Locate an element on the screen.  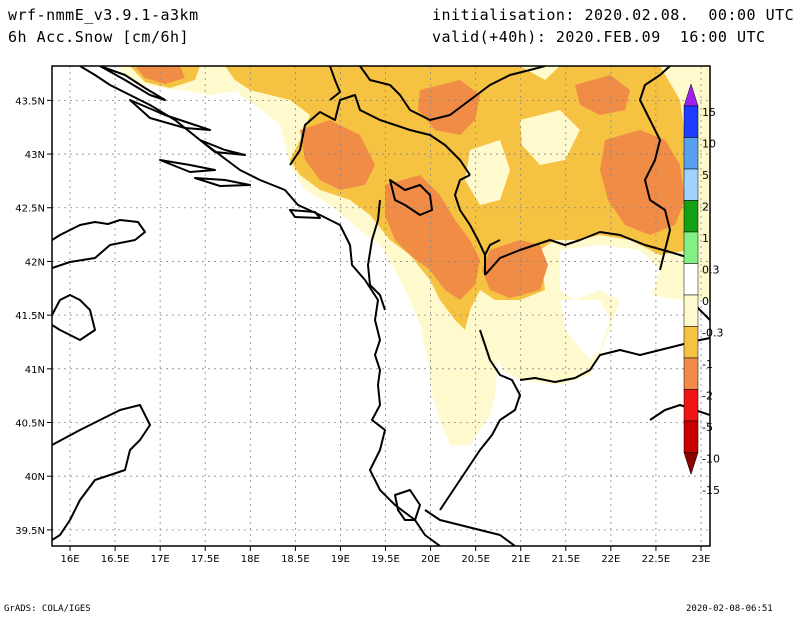
lon-tick-label: 16E is located at coordinates (70, 559).